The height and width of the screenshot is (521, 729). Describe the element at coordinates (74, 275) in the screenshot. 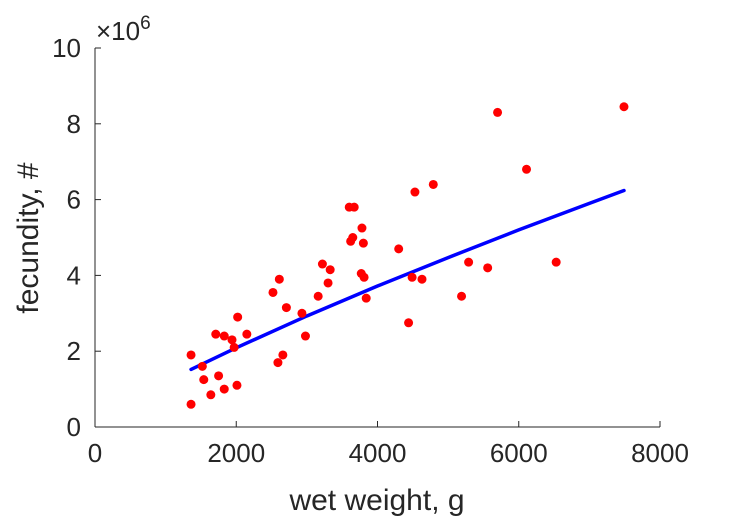

I see `y-tick-label: 4` at that location.